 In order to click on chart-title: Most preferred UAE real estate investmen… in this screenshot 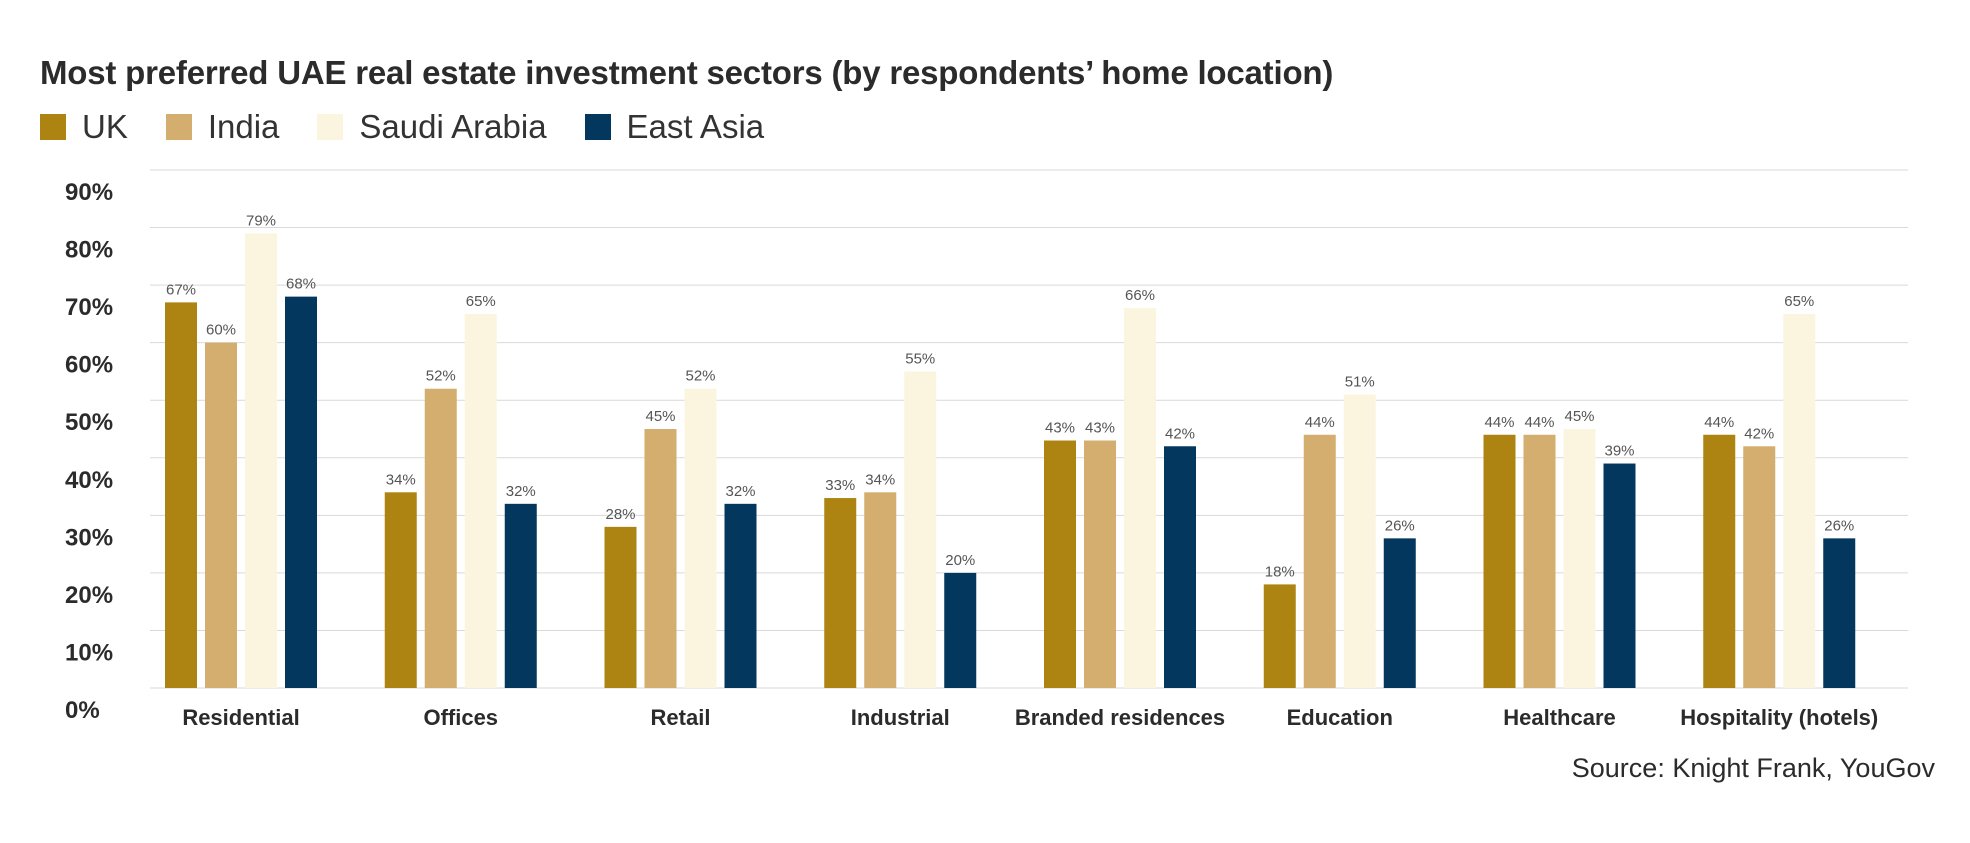, I will do `click(687, 72)`.